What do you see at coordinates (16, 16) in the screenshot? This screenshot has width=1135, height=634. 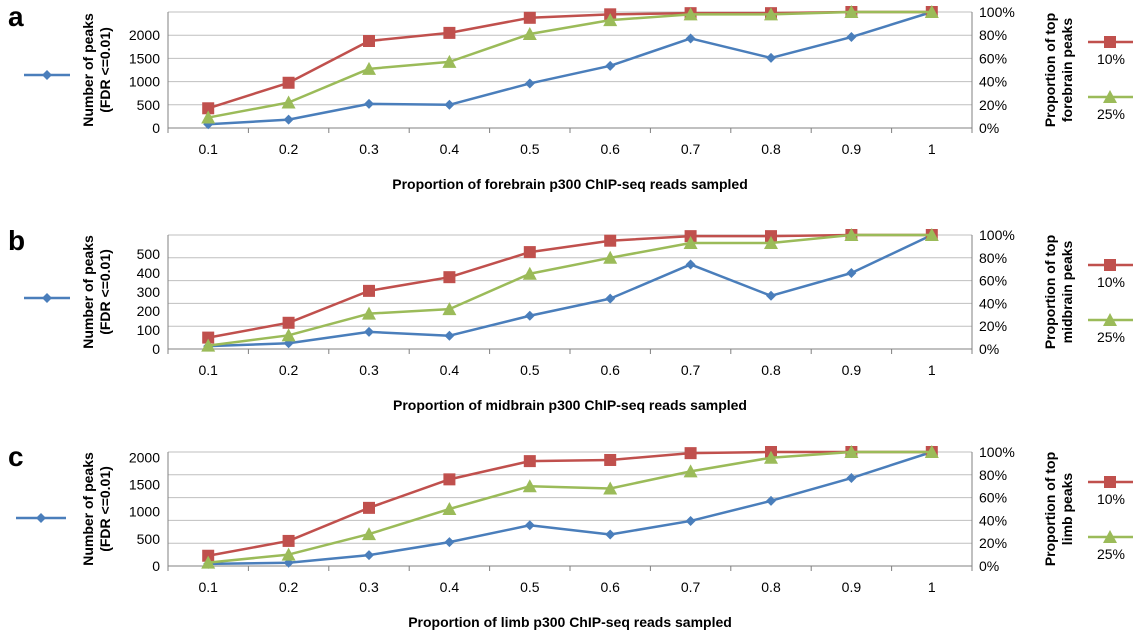 I see `panel-letter: a` at bounding box center [16, 16].